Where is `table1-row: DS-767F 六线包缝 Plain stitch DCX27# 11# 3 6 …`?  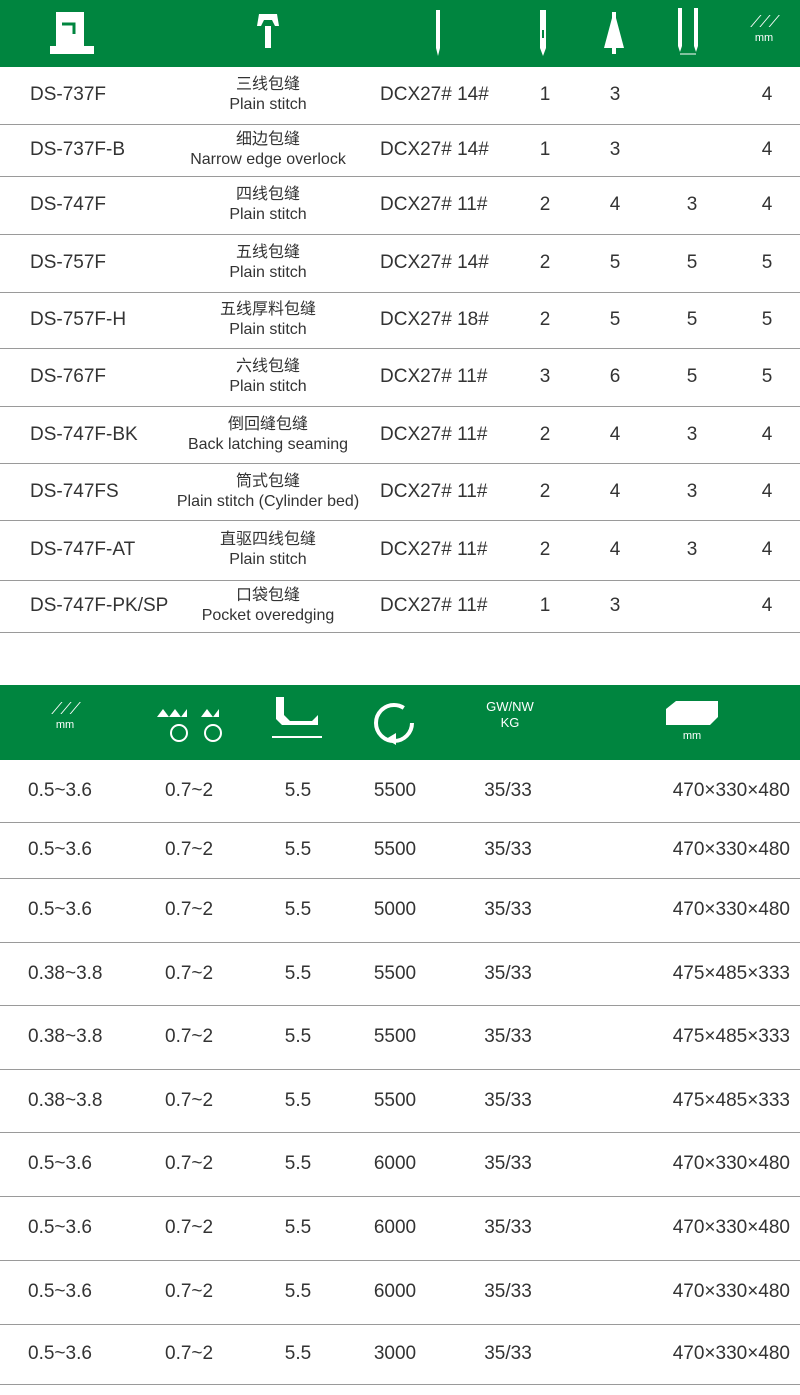 table1-row: DS-767F 六线包缝 Plain stitch DCX27# 11# 3 6 … is located at coordinates (400, 378).